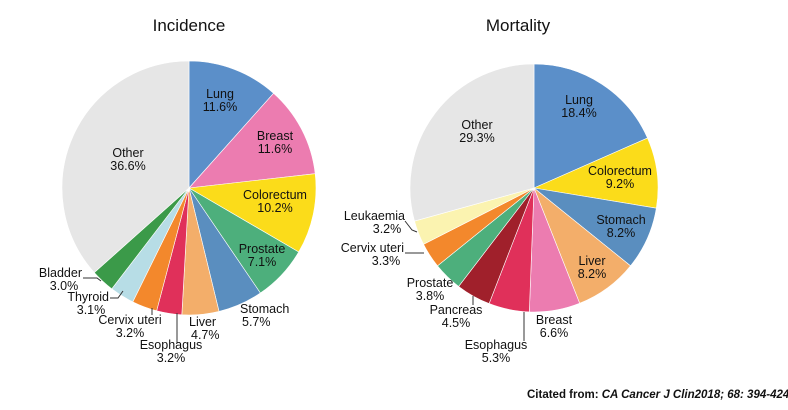  Describe the element at coordinates (92, 279) in the screenshot. I see `leader-line-bladder` at that location.